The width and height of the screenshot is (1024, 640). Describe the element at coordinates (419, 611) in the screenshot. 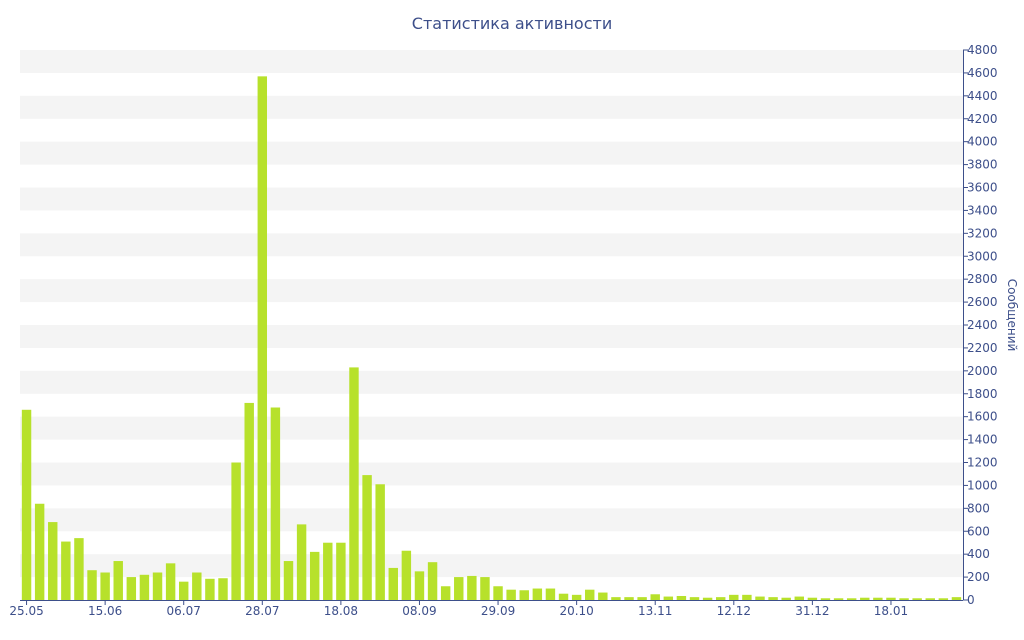

I see `x-tick-label: 08.09` at that location.